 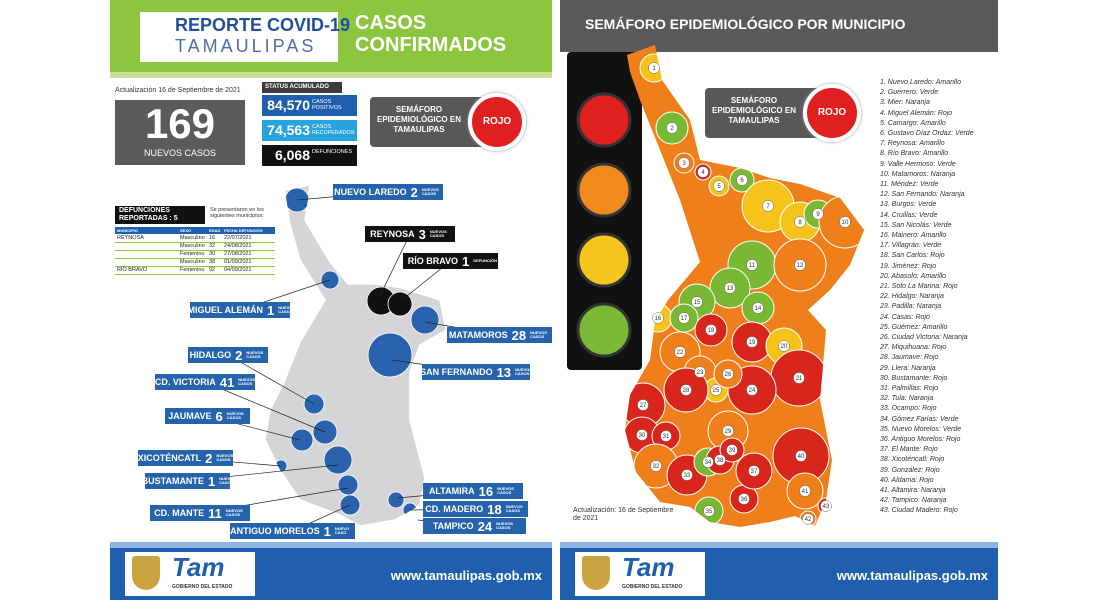 What do you see at coordinates (899, 297) in the screenshot?
I see `municipality-name: 22. Hidalgo:` at bounding box center [899, 297].